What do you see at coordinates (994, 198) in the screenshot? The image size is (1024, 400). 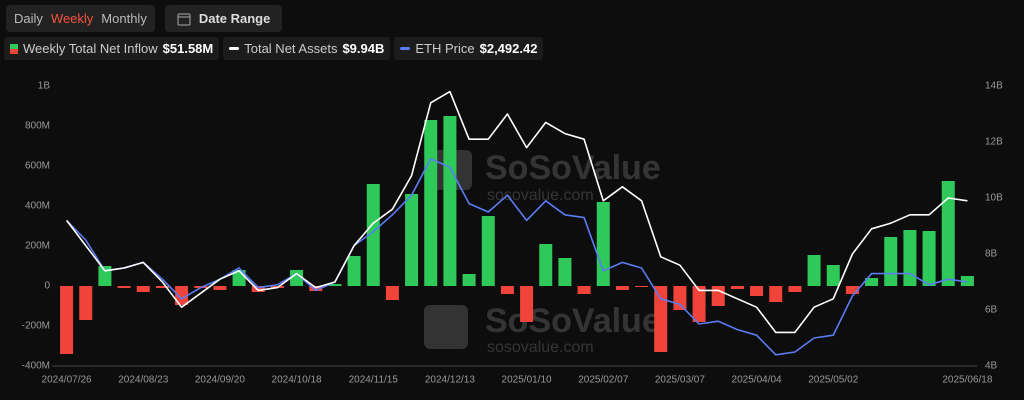 I see `y2-tick-label: 10B` at bounding box center [994, 198].